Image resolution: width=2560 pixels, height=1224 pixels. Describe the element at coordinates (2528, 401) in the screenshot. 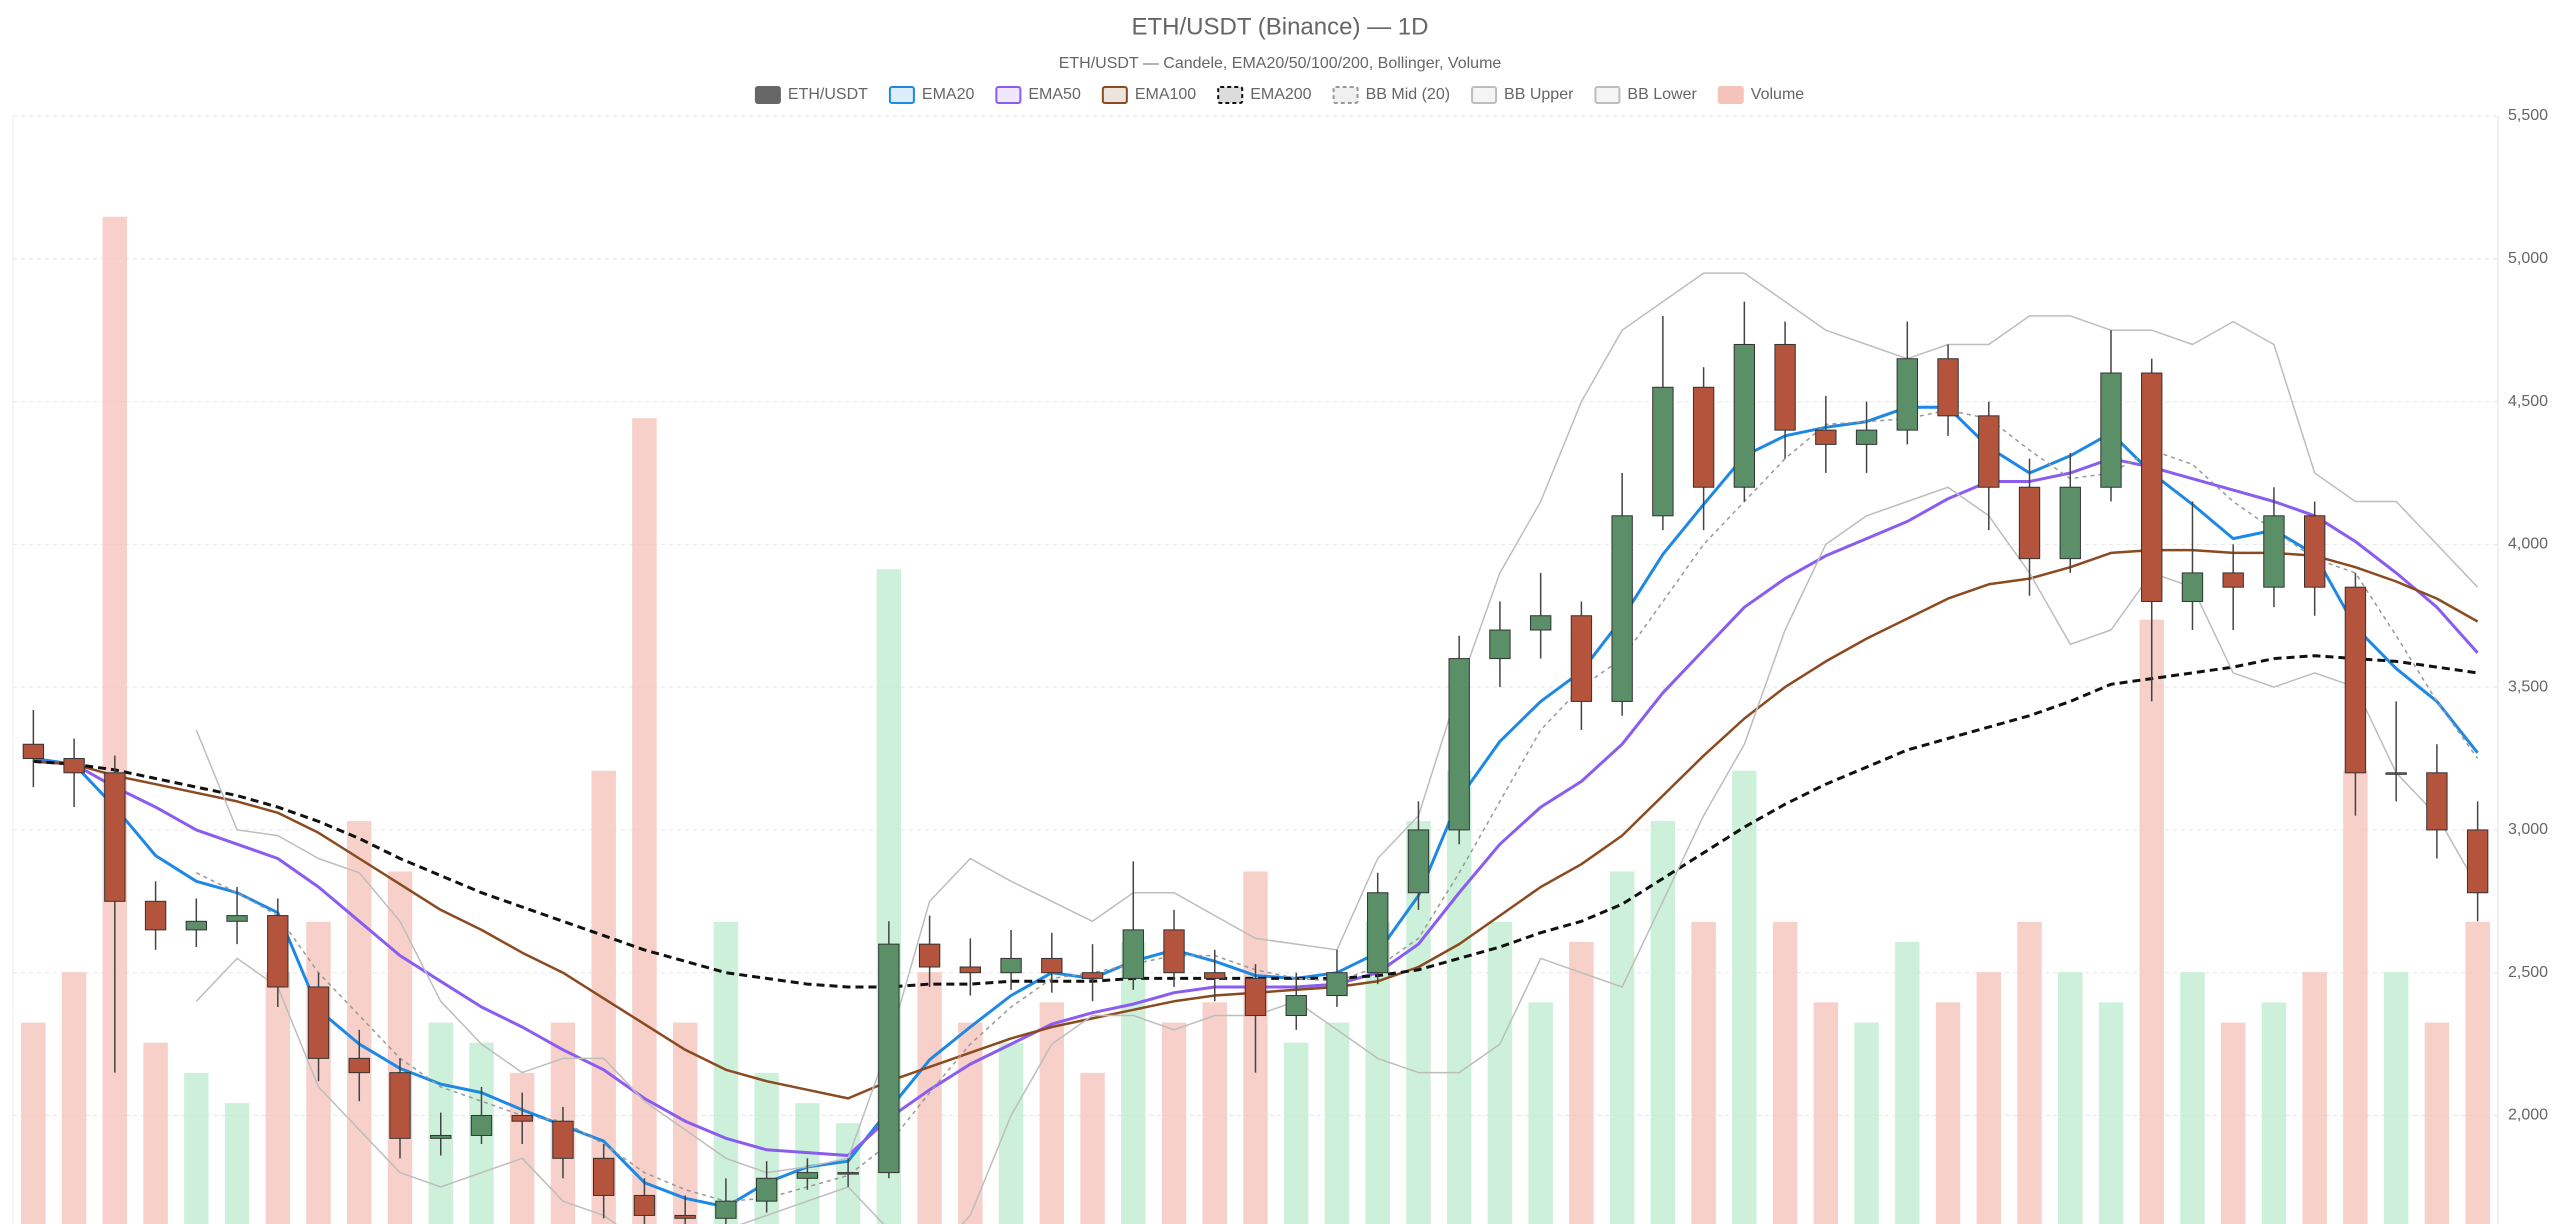

I see `y-tick-label: 4,500` at that location.